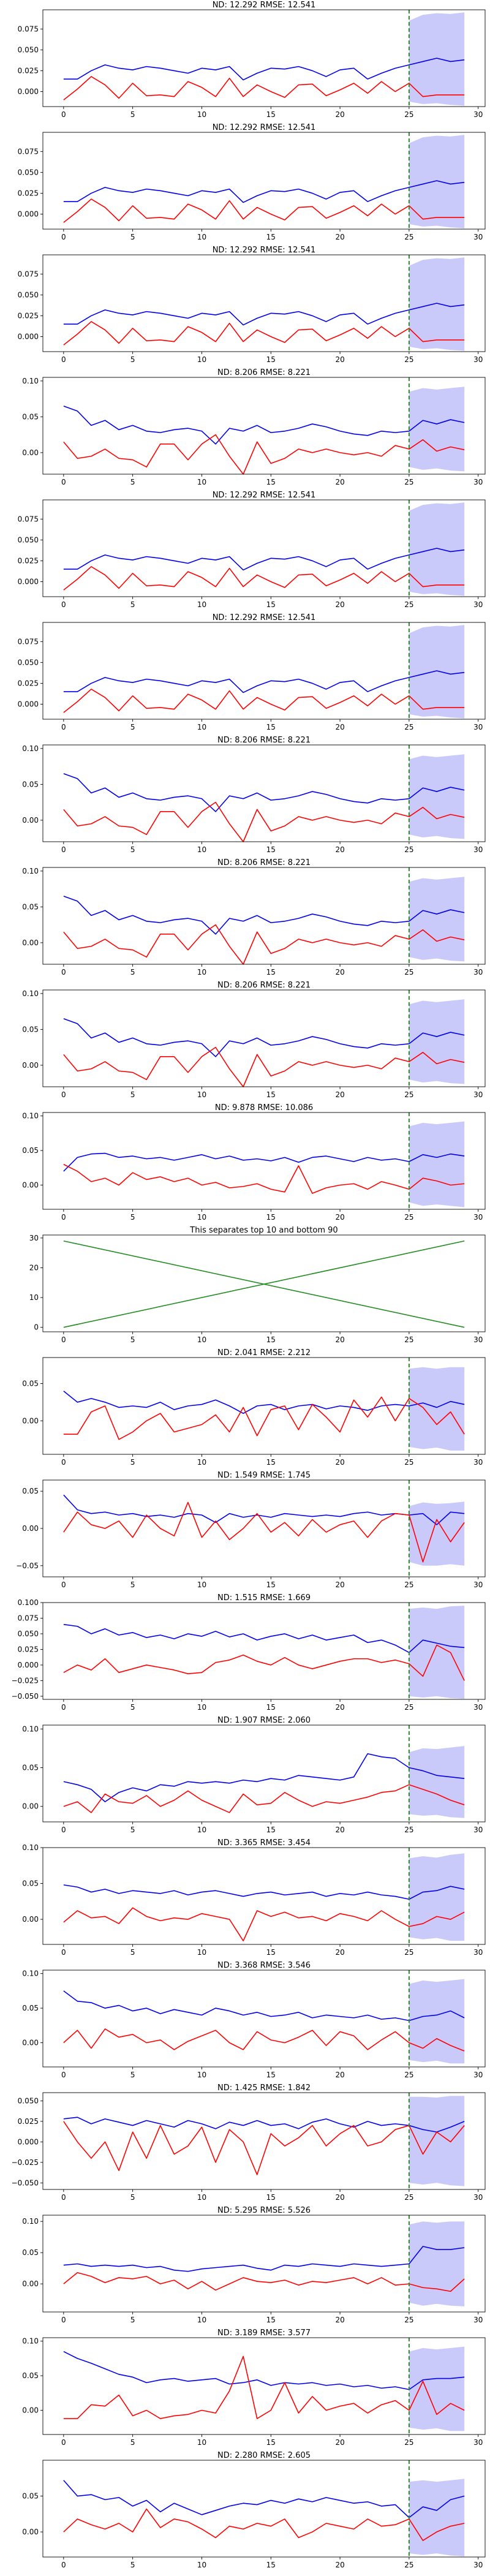 The width and height of the screenshot is (490, 2576). I want to click on chart-title: ND: 2.280 RMSE: 2.605, so click(264, 2455).